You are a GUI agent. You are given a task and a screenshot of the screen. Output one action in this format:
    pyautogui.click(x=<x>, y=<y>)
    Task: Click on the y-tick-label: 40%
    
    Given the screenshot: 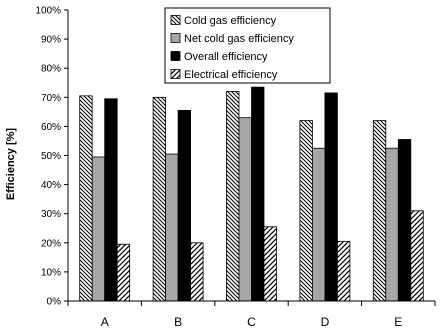 What is the action you would take?
    pyautogui.click(x=51, y=185)
    